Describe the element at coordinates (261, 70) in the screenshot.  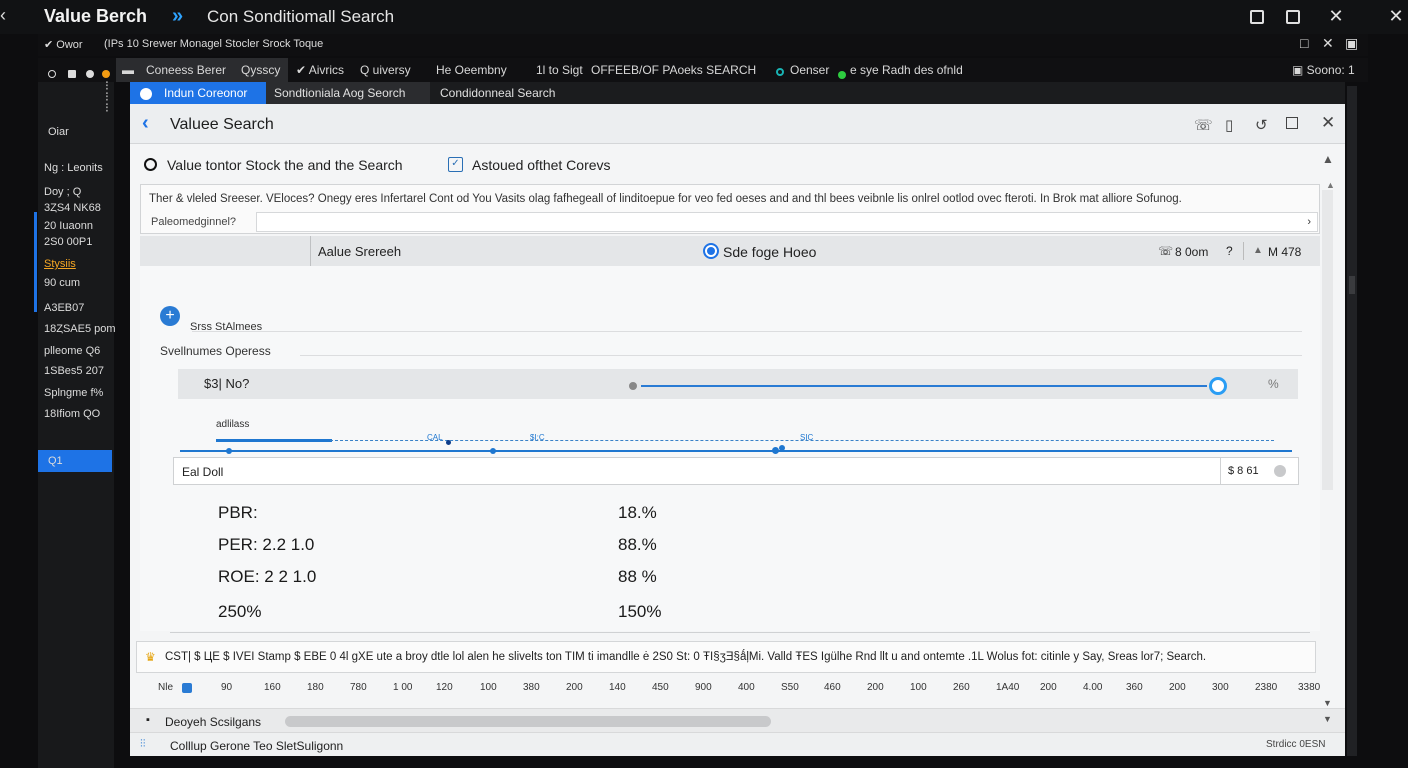
I see `toolbar-item-qysscy: Qysscy` at that location.